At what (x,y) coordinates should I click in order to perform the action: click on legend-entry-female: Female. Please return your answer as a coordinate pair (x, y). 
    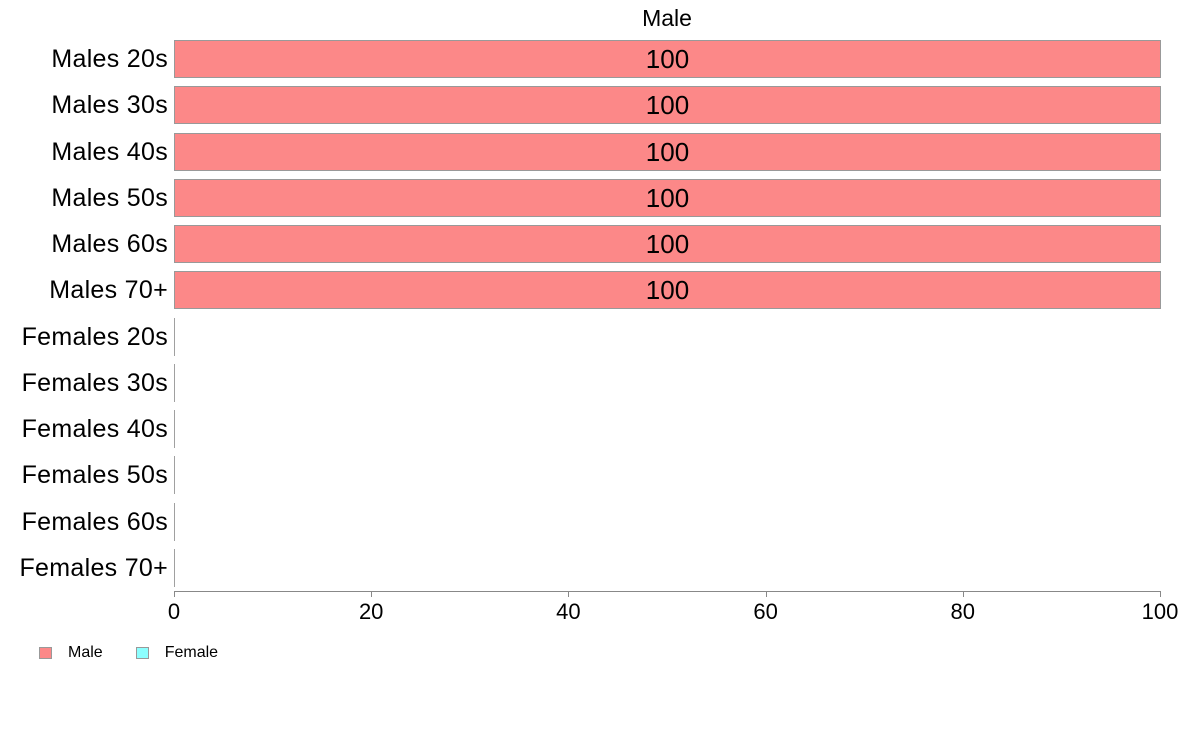
    Looking at the image, I should click on (177, 653).